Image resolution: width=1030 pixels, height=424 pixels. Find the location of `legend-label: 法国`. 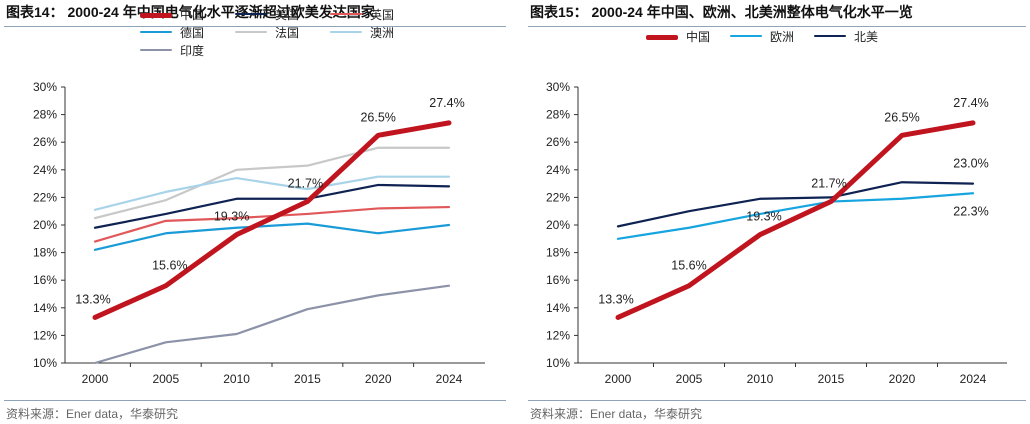

legend-label: 法国 is located at coordinates (287, 33).